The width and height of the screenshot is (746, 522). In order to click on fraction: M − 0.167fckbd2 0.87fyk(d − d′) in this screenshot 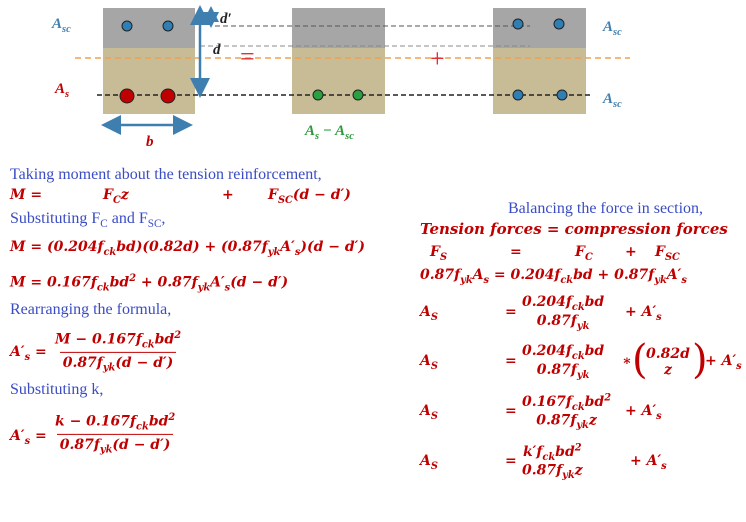, I will do `click(118, 352)`.